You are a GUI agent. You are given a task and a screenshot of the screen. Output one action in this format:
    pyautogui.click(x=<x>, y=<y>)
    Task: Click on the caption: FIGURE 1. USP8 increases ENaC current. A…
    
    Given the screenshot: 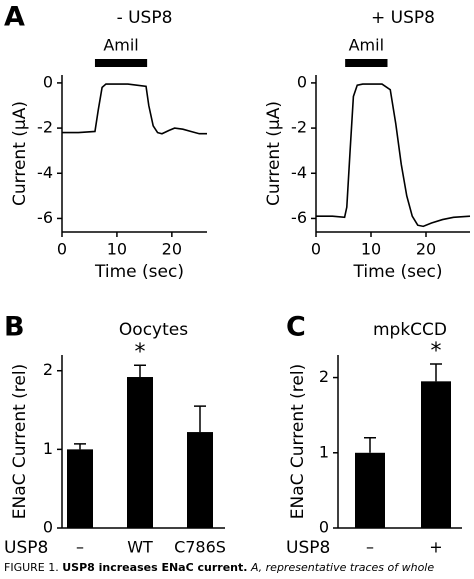 What is the action you would take?
    pyautogui.click(x=219, y=567)
    